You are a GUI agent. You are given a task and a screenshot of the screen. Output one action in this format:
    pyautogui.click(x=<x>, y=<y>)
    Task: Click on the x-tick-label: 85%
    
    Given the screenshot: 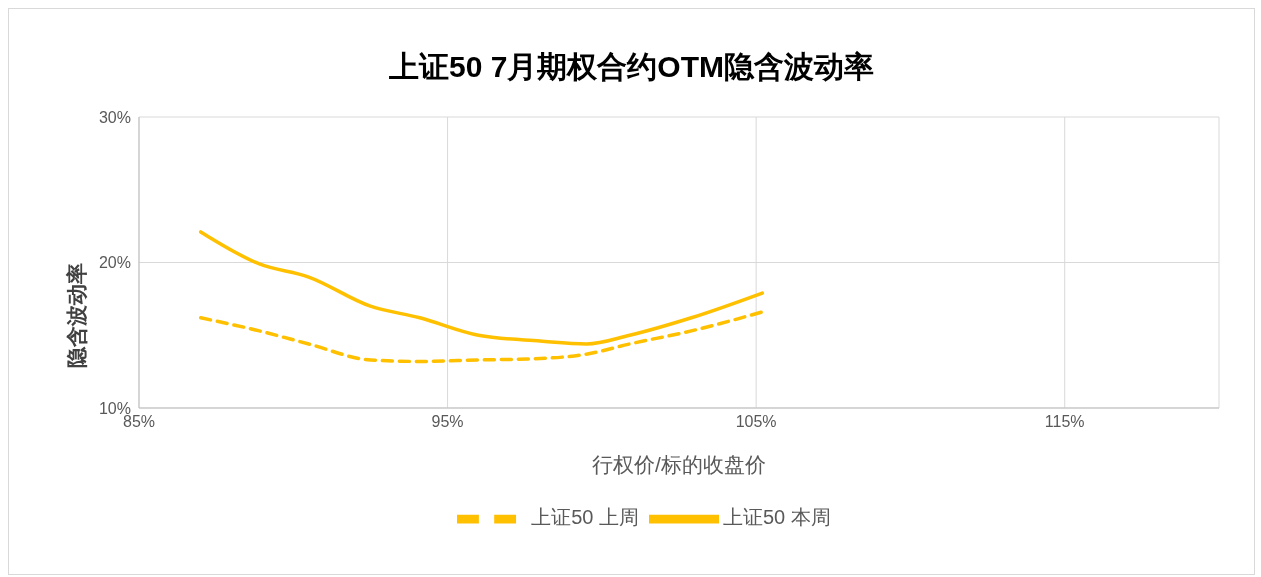 What is the action you would take?
    pyautogui.click(x=139, y=422)
    